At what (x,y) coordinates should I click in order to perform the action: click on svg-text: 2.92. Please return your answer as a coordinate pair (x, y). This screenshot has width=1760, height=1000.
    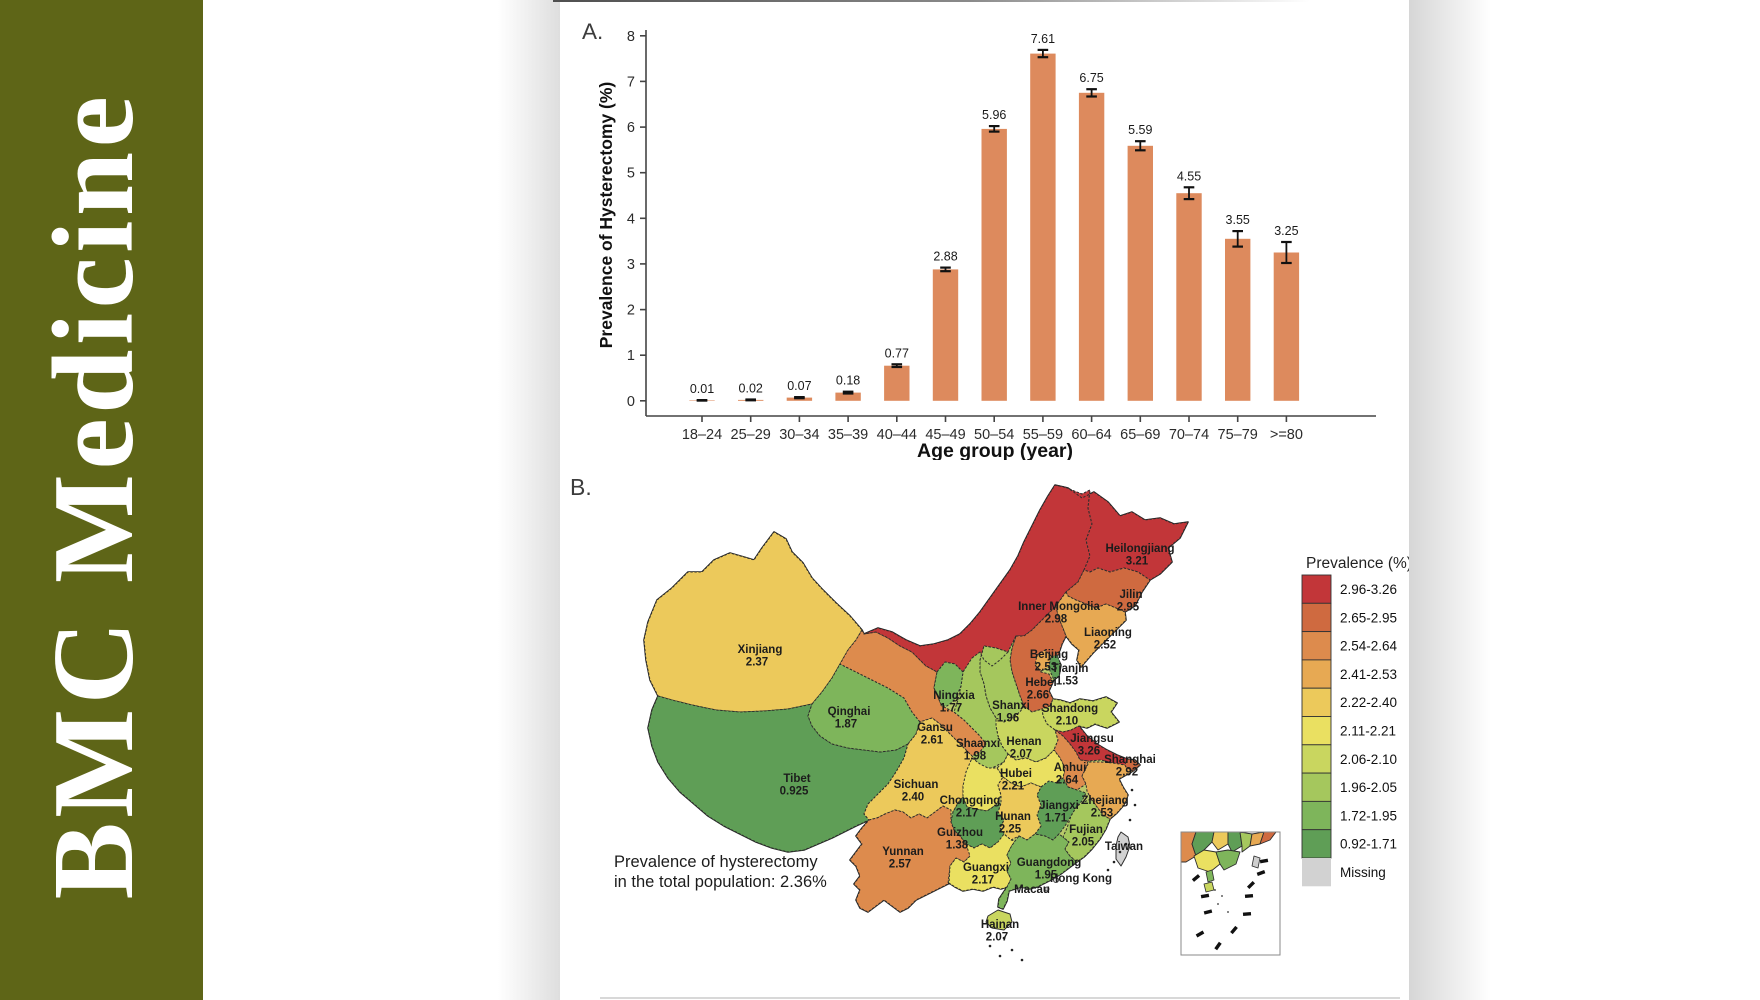
    Looking at the image, I should click on (1127, 773).